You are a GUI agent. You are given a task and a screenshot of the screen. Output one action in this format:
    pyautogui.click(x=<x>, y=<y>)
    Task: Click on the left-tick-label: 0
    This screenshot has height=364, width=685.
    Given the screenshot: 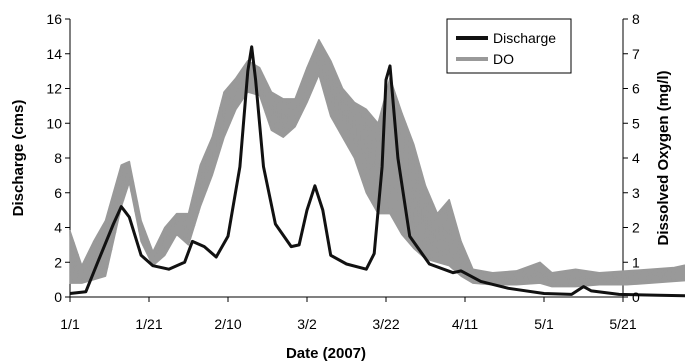 What is the action you would take?
    pyautogui.click(x=58, y=297)
    